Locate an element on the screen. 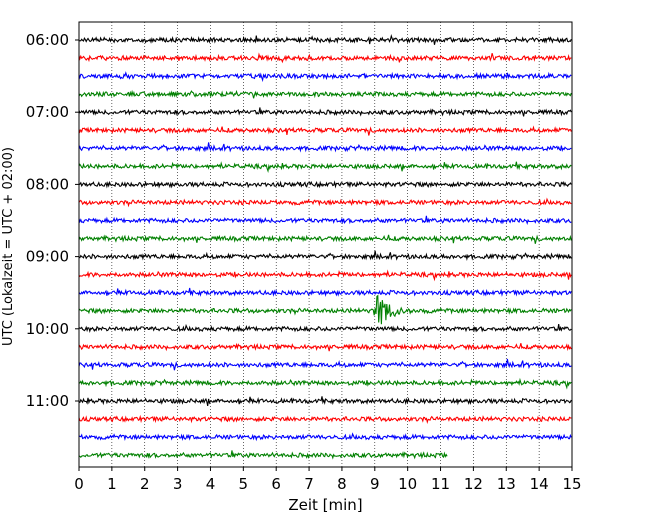  x-tick-label: 12 is located at coordinates (473, 484).